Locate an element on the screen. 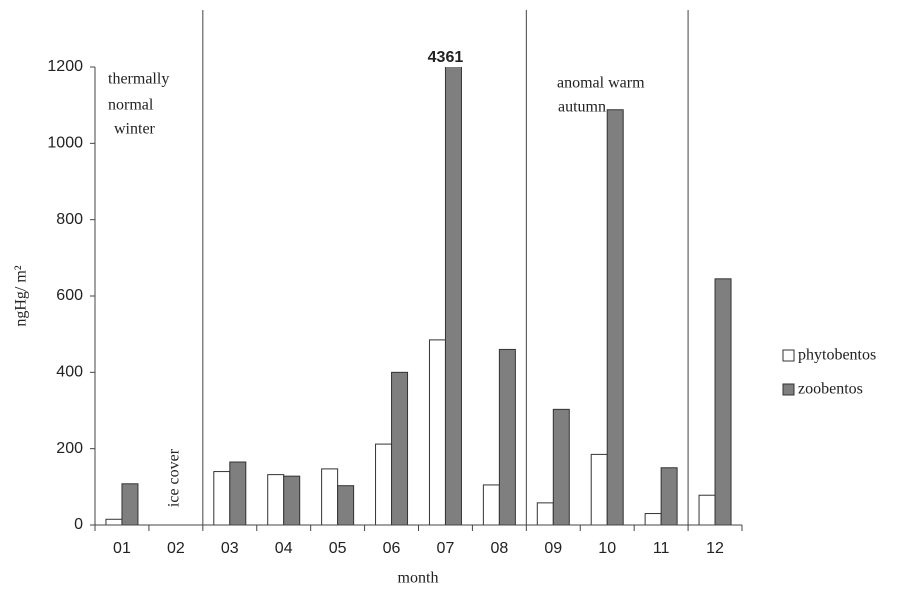 The height and width of the screenshot is (593, 907). x-tick-label: 03 is located at coordinates (230, 548).